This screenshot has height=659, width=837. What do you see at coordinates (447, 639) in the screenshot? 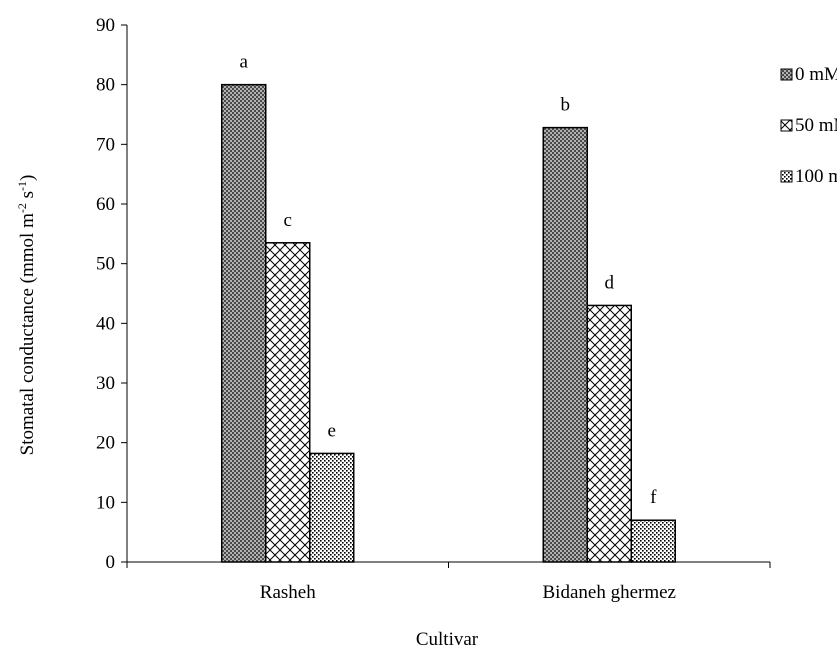
I see `x-axis-title: Cultivar` at bounding box center [447, 639].